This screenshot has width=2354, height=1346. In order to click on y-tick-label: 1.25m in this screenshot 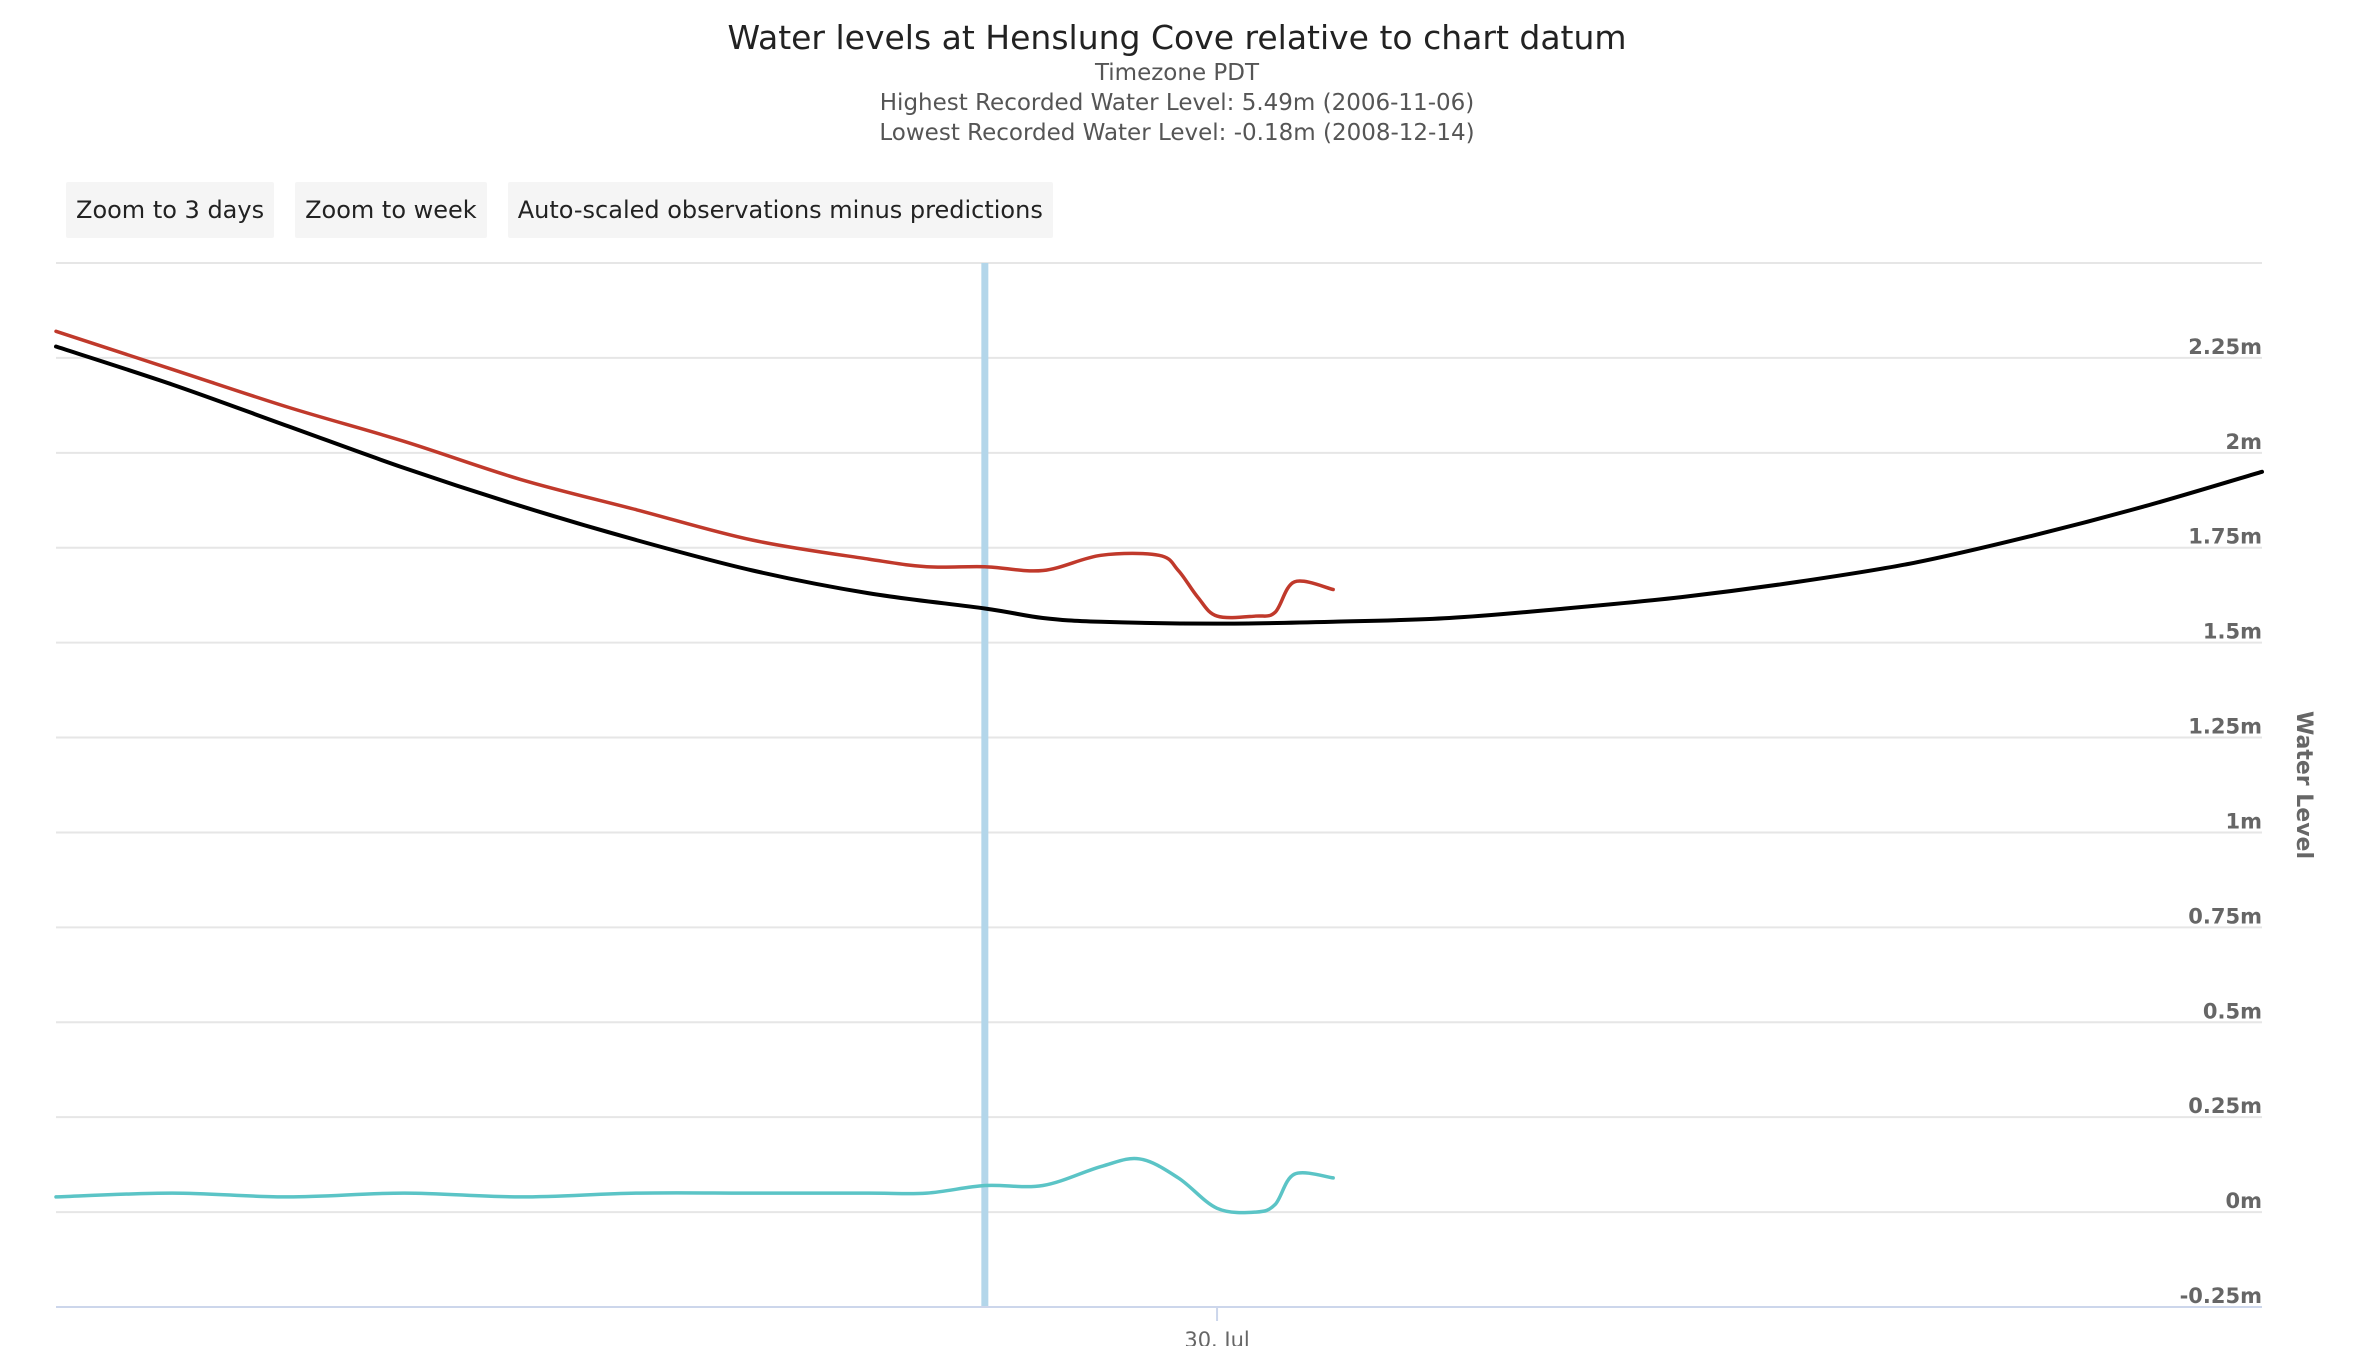, I will do `click(2225, 727)`.